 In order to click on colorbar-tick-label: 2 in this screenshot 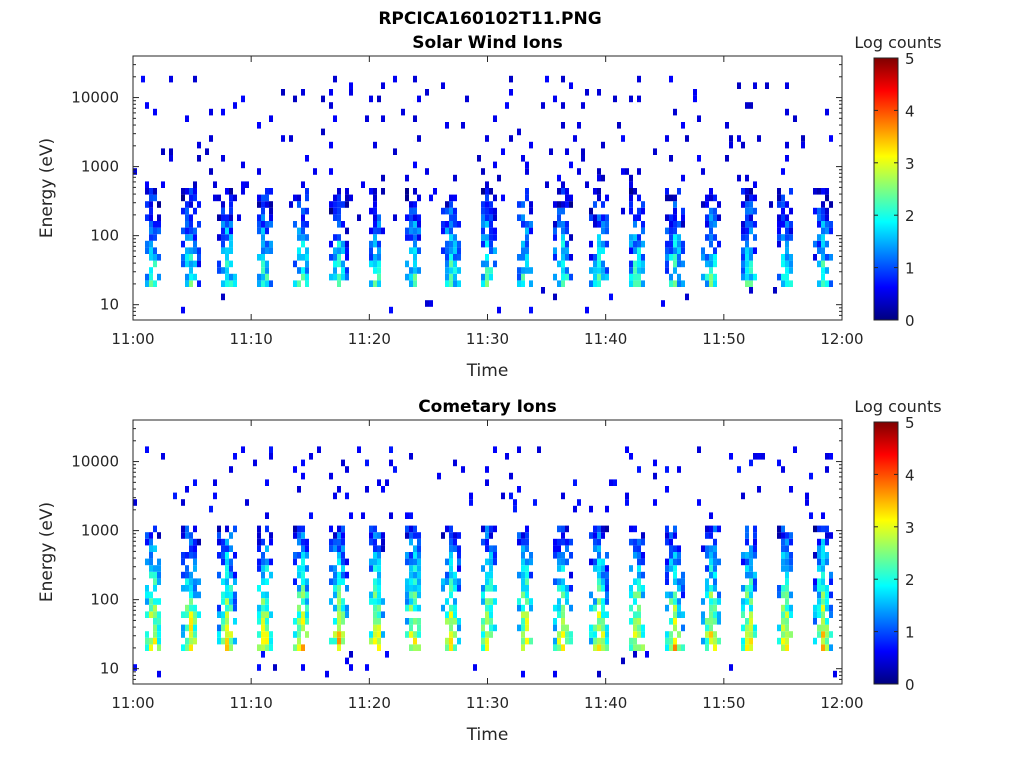, I will do `click(910, 216)`.